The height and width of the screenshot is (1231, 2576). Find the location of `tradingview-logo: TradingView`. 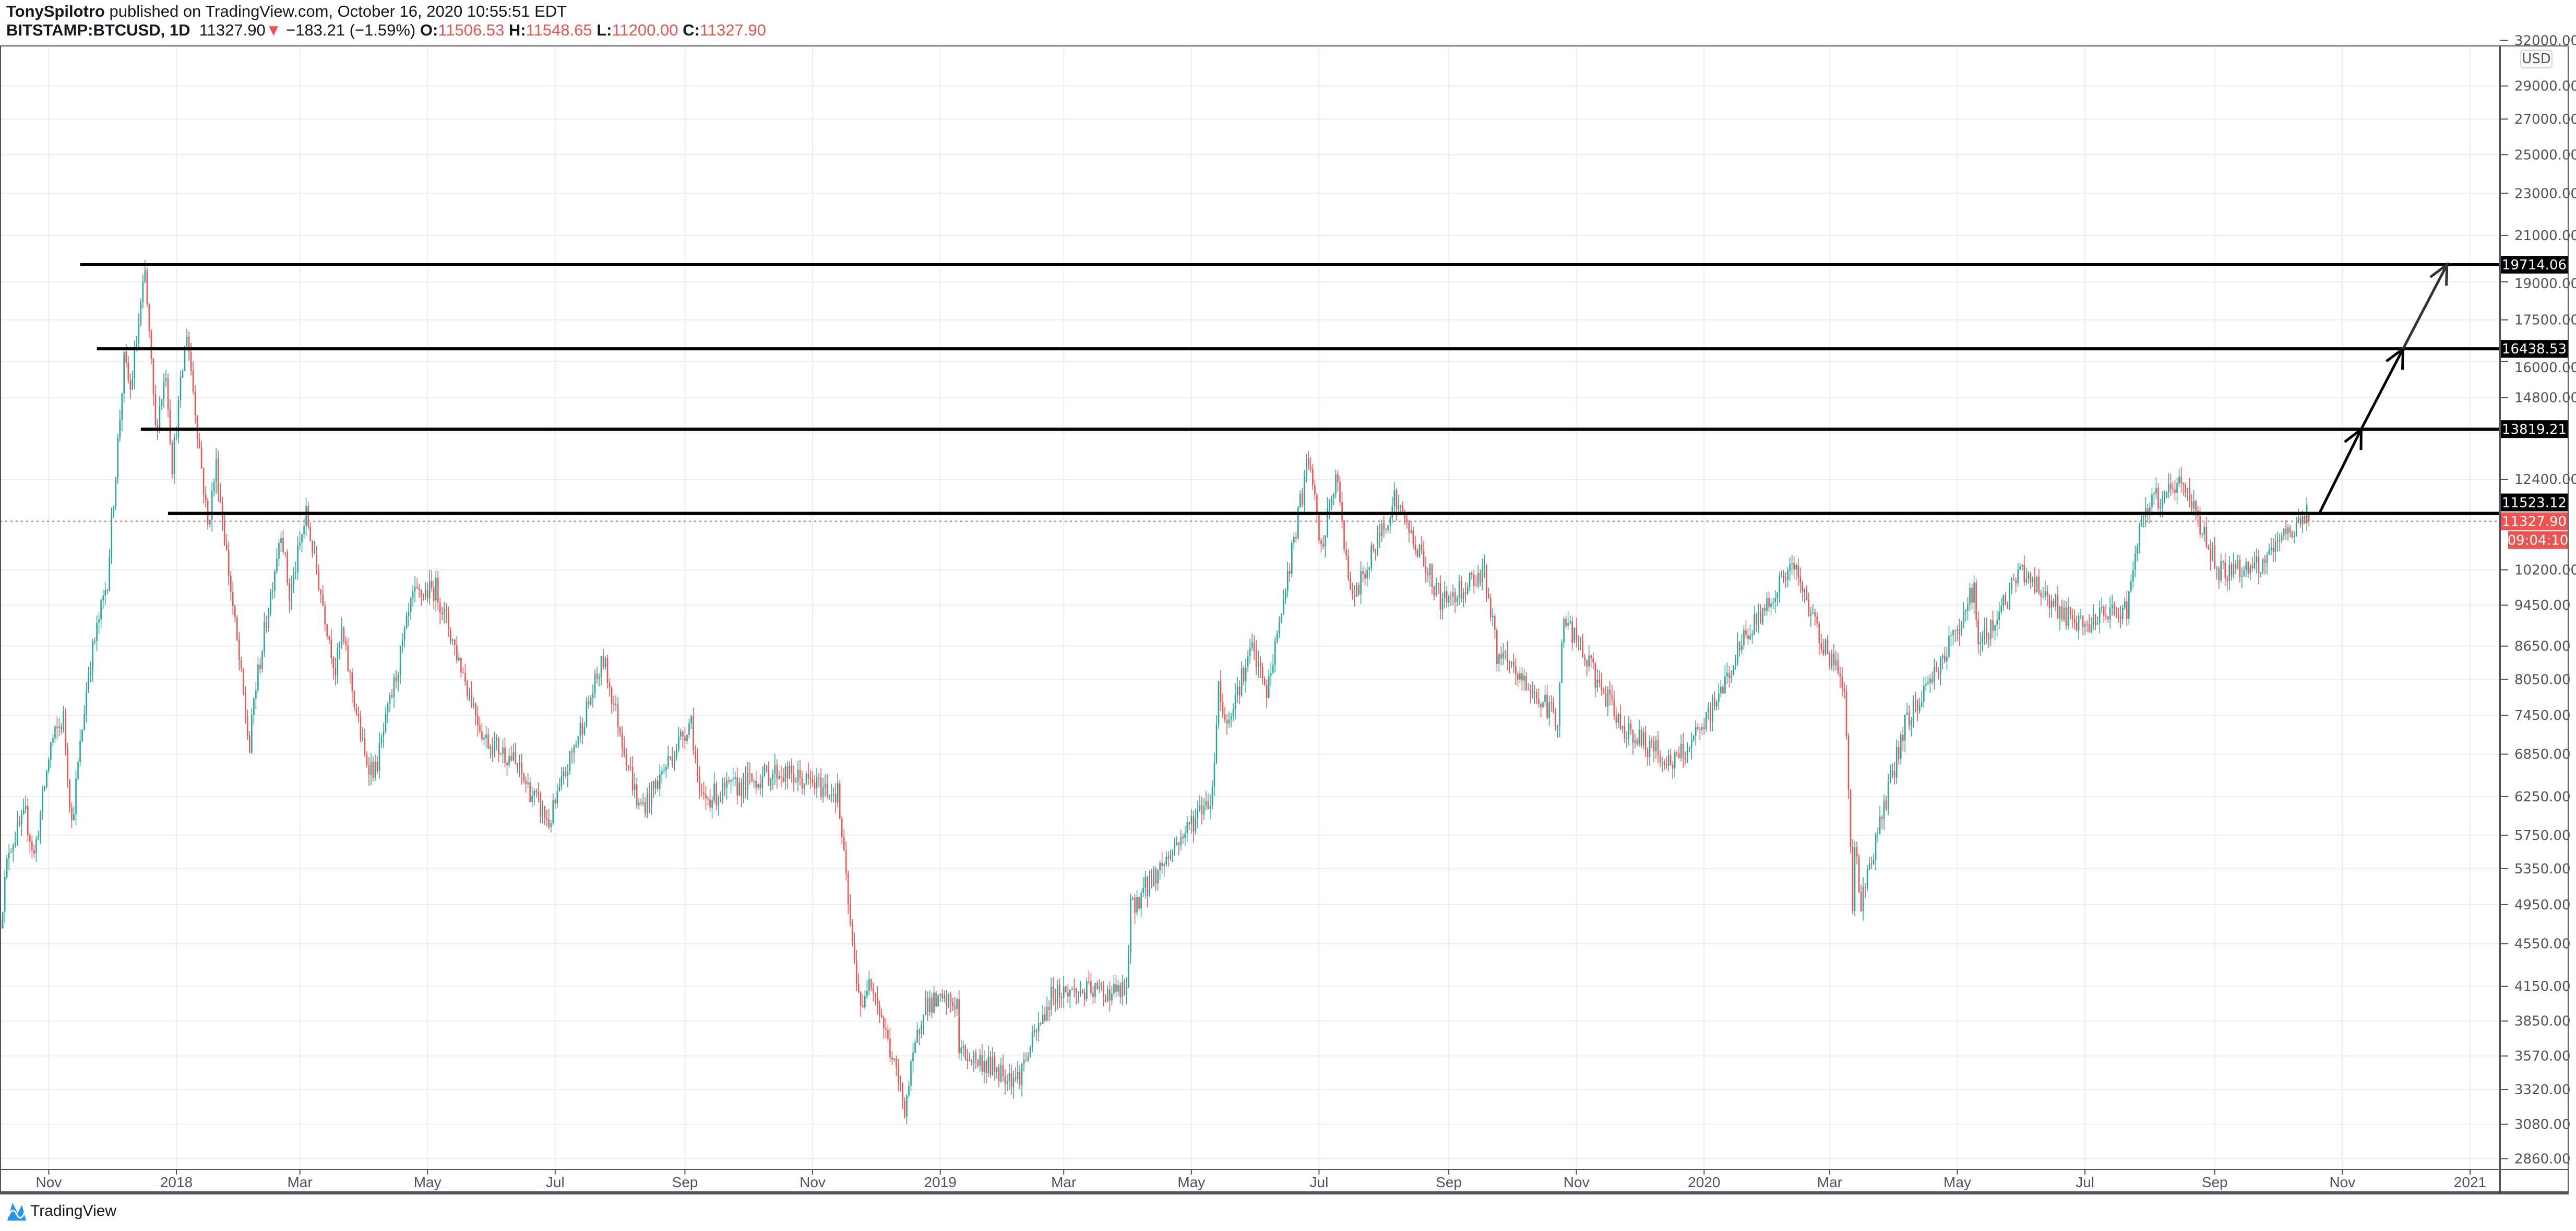

tradingview-logo: TradingView is located at coordinates (61, 1211).